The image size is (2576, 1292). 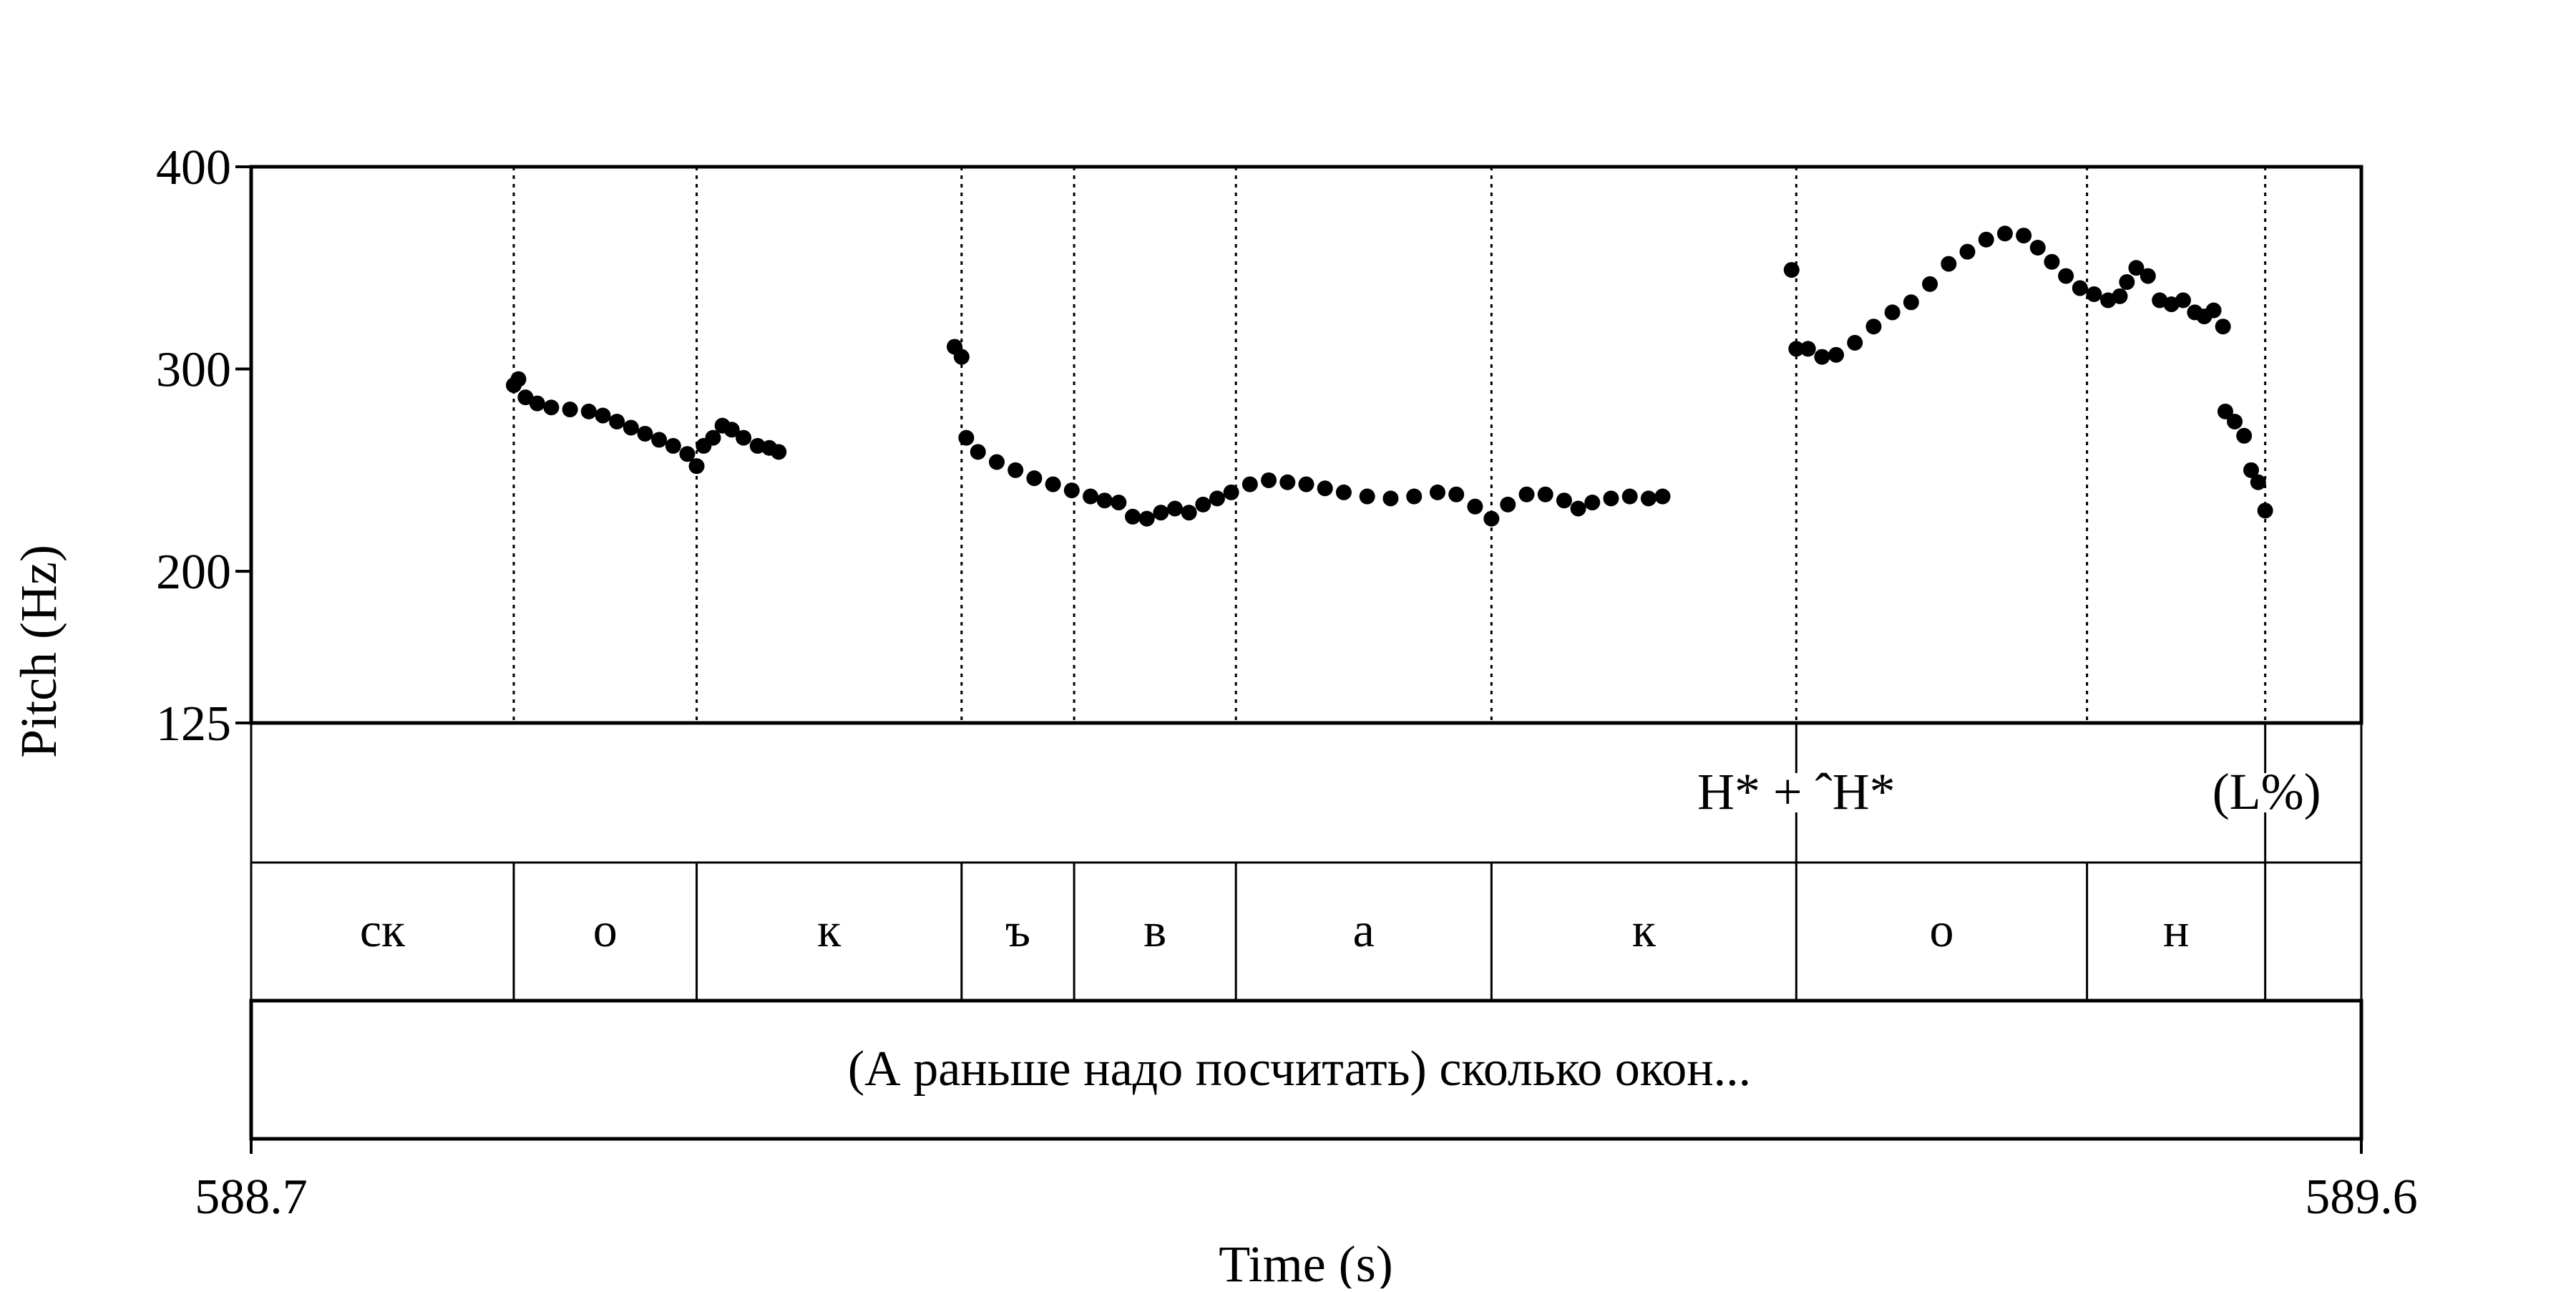 What do you see at coordinates (38, 651) in the screenshot?
I see `y-axis-title: Pitch (Hz)` at bounding box center [38, 651].